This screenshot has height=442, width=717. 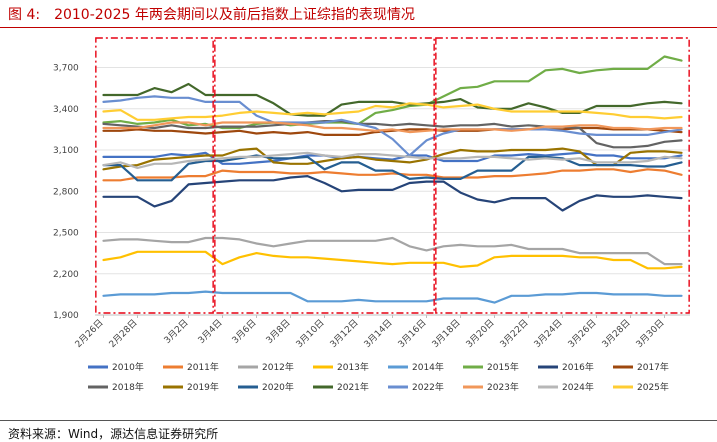 I want to click on y-axis: 1,900 2,200 2,500 2,800 3,100 3,400 3,700, so click(x=66, y=193).